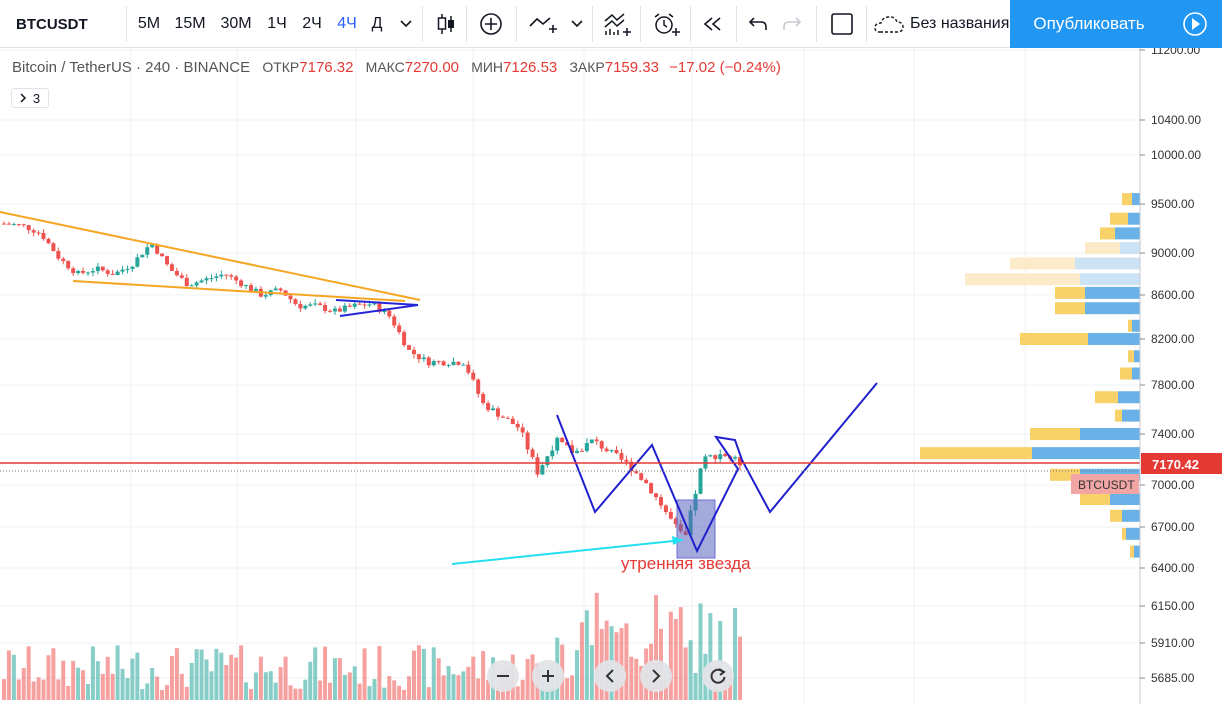 The width and height of the screenshot is (1222, 704). What do you see at coordinates (548, 676) in the screenshot?
I see `zoom-in-button` at bounding box center [548, 676].